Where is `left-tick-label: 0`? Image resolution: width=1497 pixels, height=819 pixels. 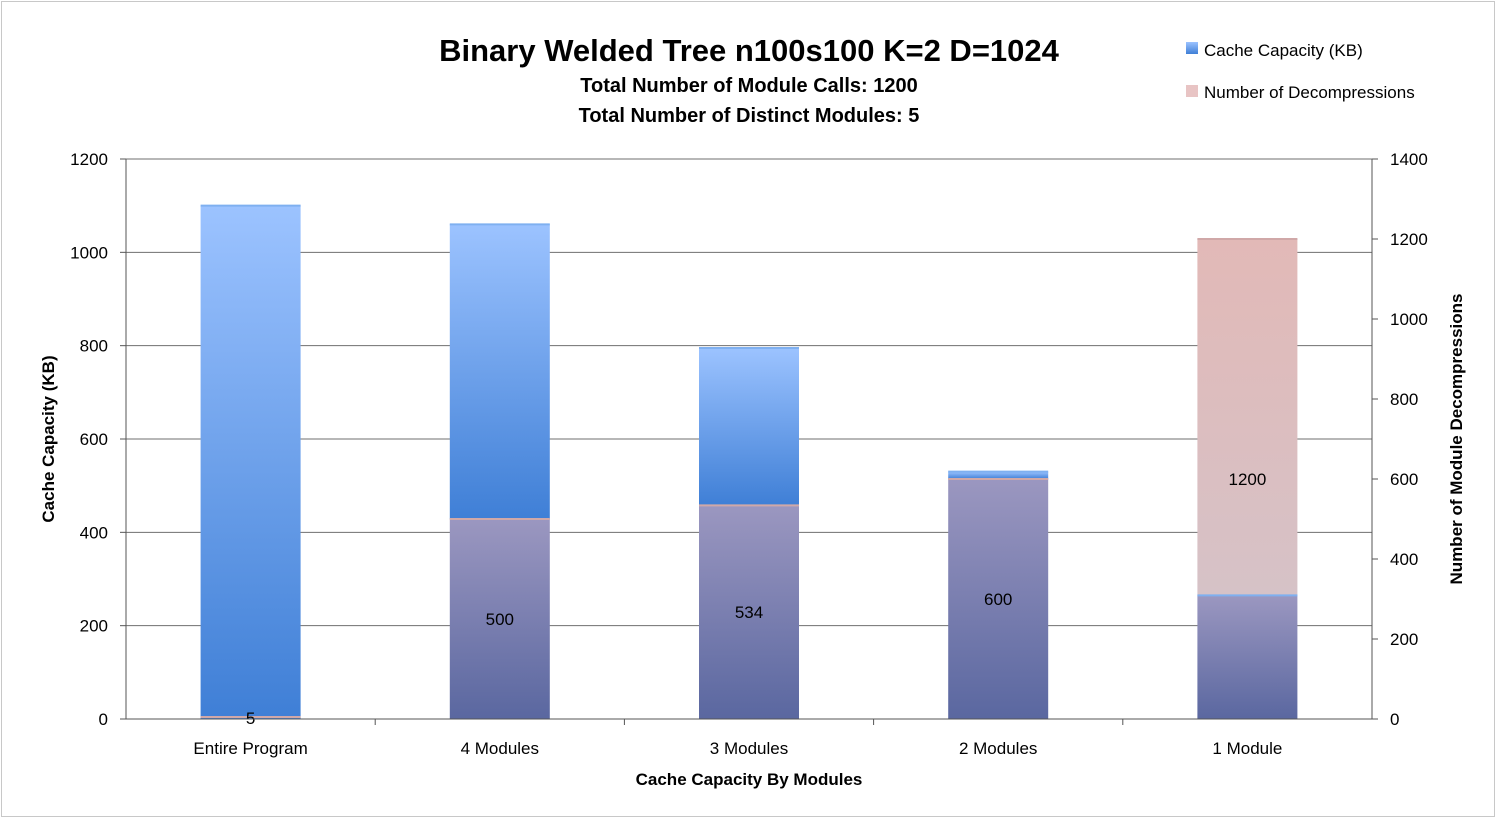 left-tick-label: 0 is located at coordinates (103, 719).